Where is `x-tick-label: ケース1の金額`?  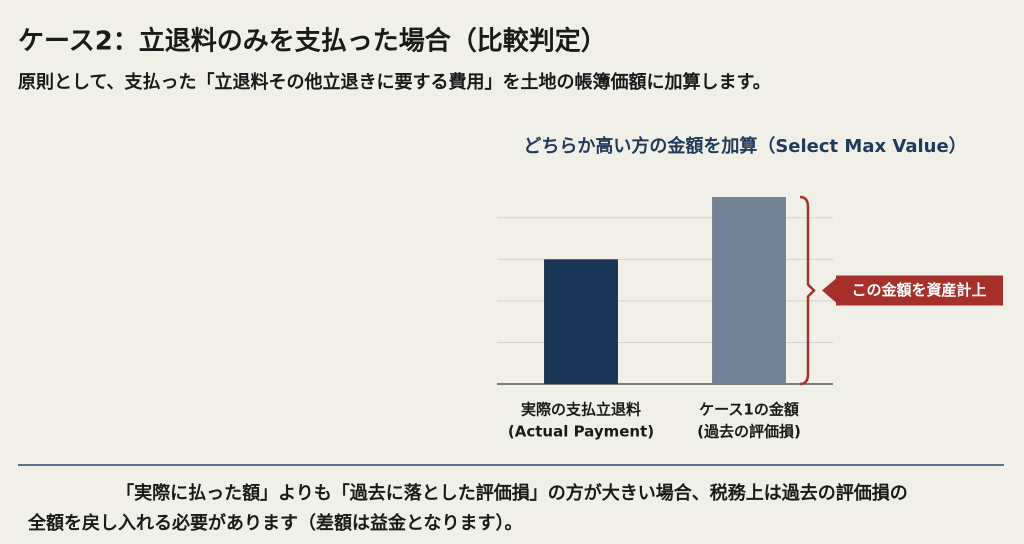
x-tick-label: ケース1の金額 is located at coordinates (749, 410).